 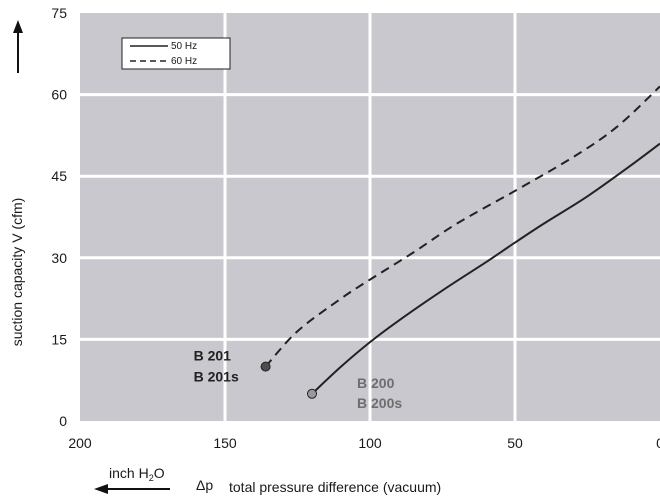 What do you see at coordinates (376, 383) in the screenshot?
I see `point-label: B 200` at bounding box center [376, 383].